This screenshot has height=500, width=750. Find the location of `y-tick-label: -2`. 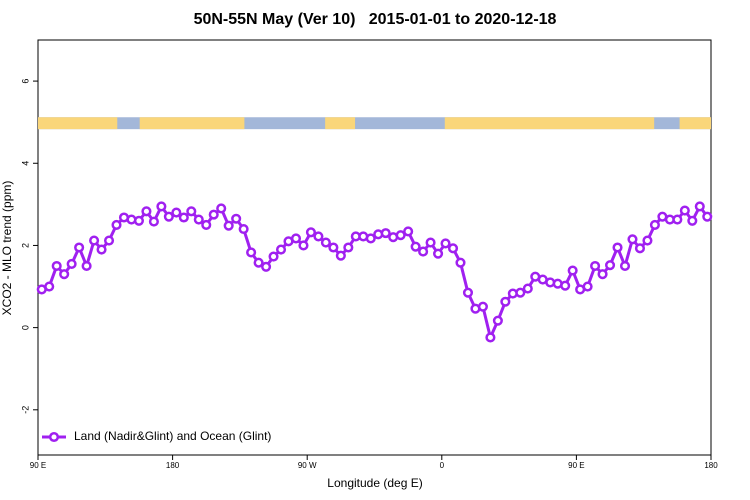

y-tick-label: -2 is located at coordinates (25, 410).